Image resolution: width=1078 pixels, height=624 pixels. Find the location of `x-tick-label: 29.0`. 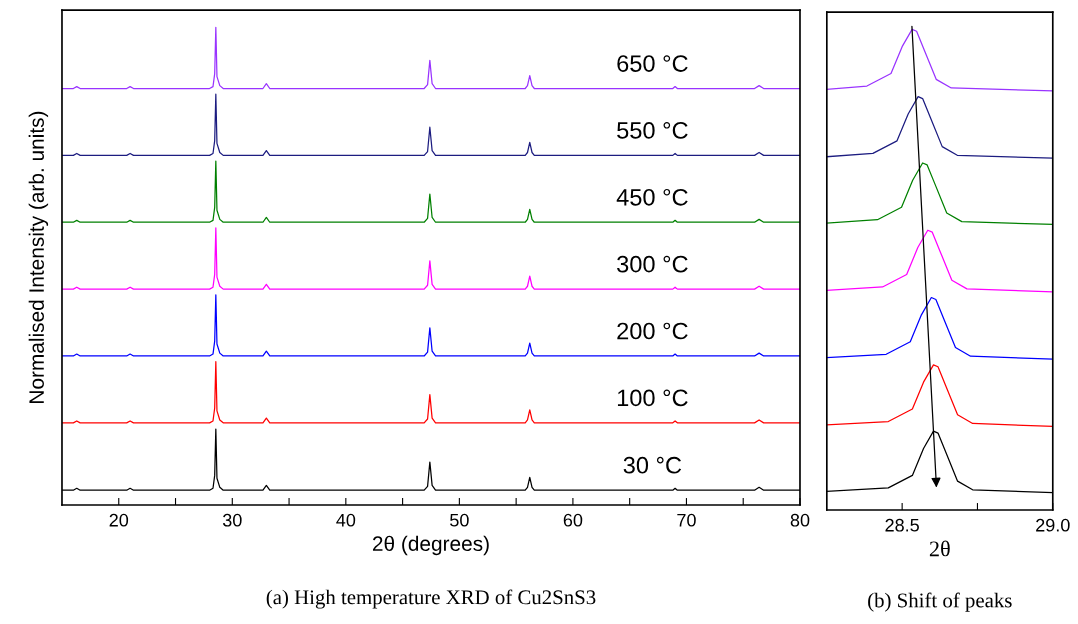

x-tick-label: 29.0 is located at coordinates (1053, 525).